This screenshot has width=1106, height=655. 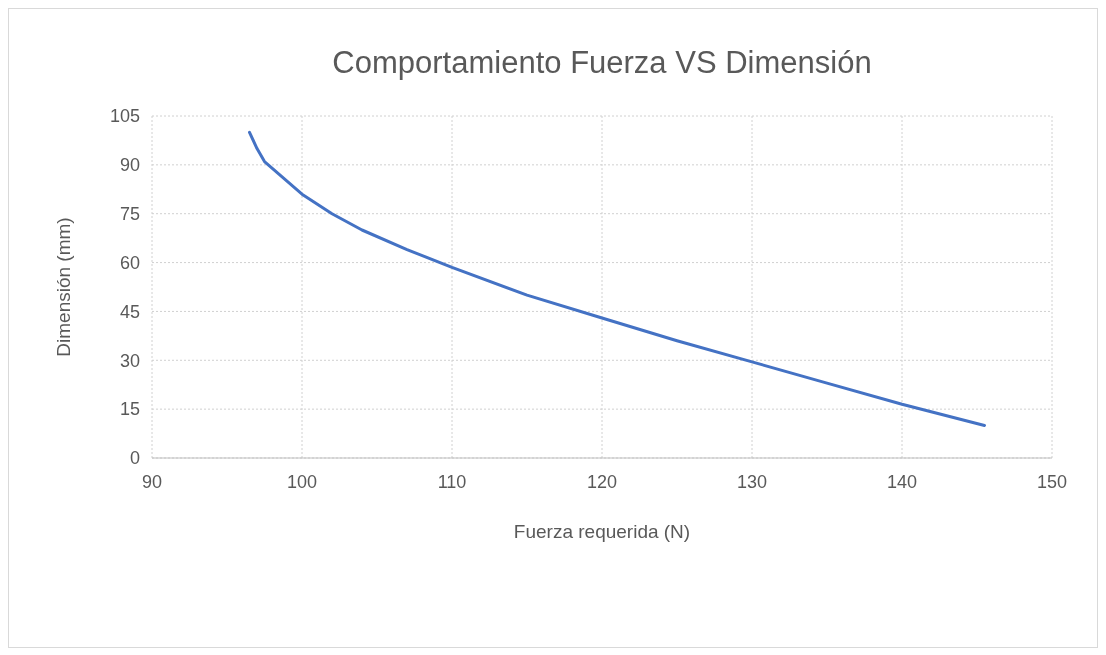 What do you see at coordinates (129, 214) in the screenshot?
I see `y-tick-label: 75` at bounding box center [129, 214].